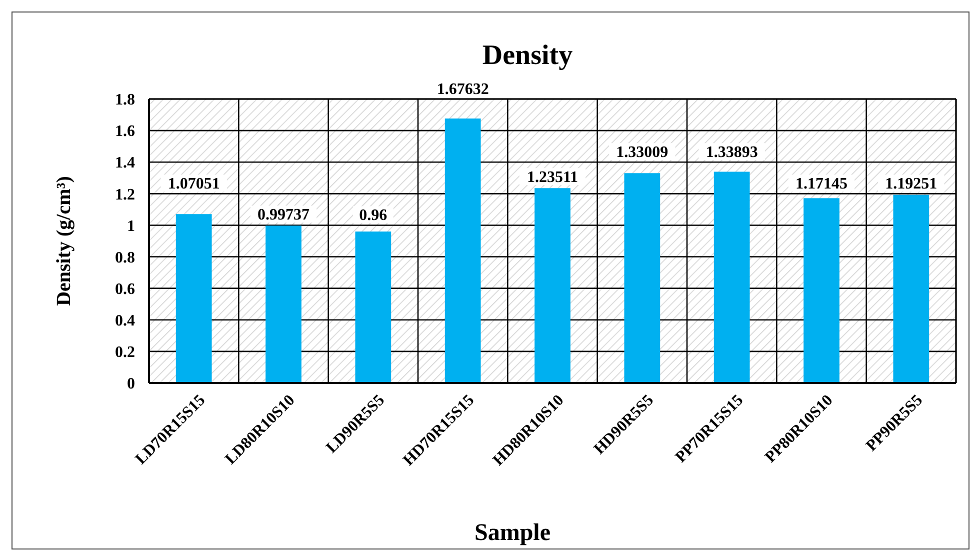 Image resolution: width=970 pixels, height=550 pixels. What do you see at coordinates (512, 533) in the screenshot?
I see `x-axis-title: Sample` at bounding box center [512, 533].